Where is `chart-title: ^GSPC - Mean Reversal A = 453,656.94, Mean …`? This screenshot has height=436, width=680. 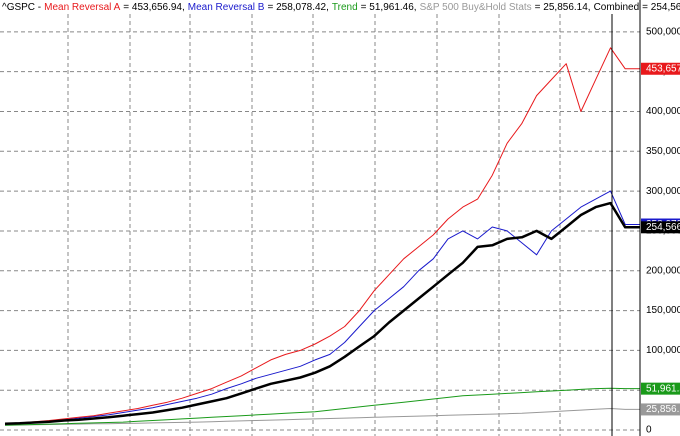
chart-title: ^GSPC - Mean Reversal A = 453,656.94, Mean … is located at coordinates (341, 7).